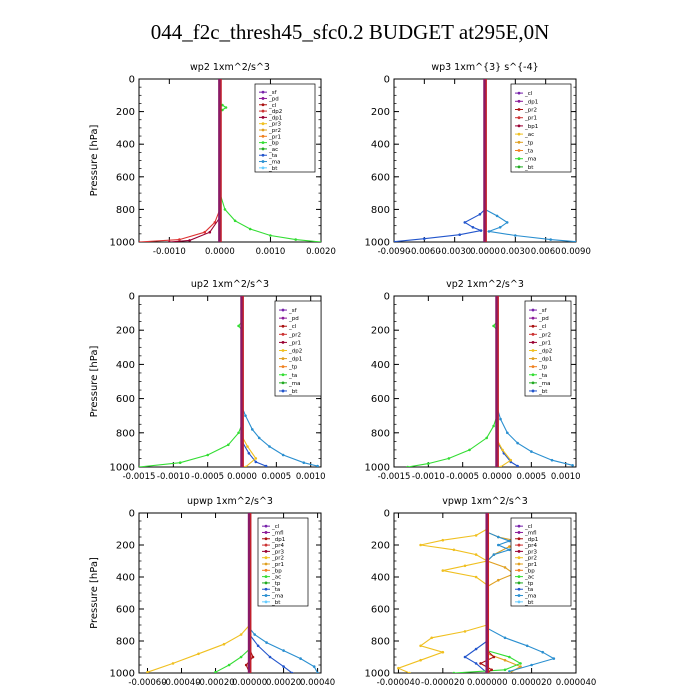  I want to click on legend-entry: _bt, so click(273, 169).